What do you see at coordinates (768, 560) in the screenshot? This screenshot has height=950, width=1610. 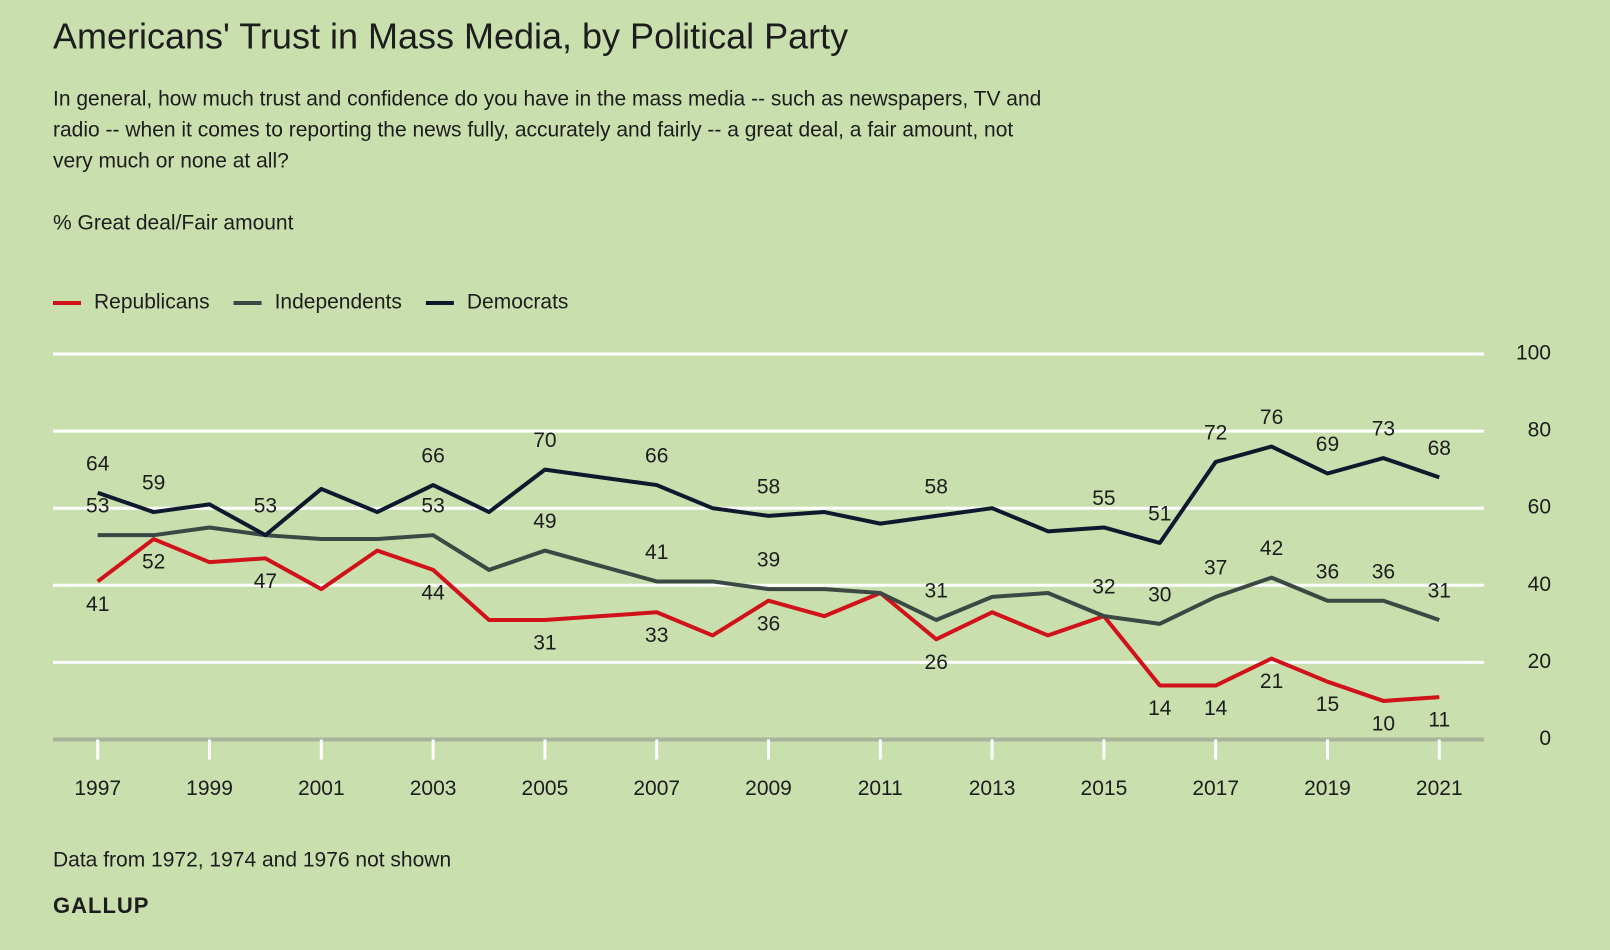 I see `data-label: 39` at bounding box center [768, 560].